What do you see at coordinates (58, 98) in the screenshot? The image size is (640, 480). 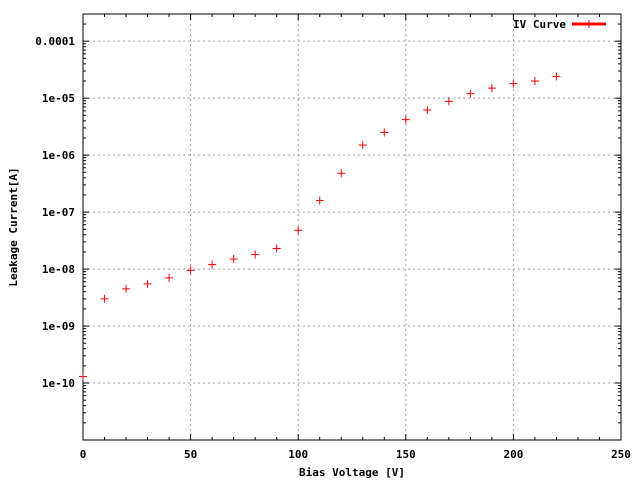 I see `y-tick-label: 1e-05` at bounding box center [58, 98].